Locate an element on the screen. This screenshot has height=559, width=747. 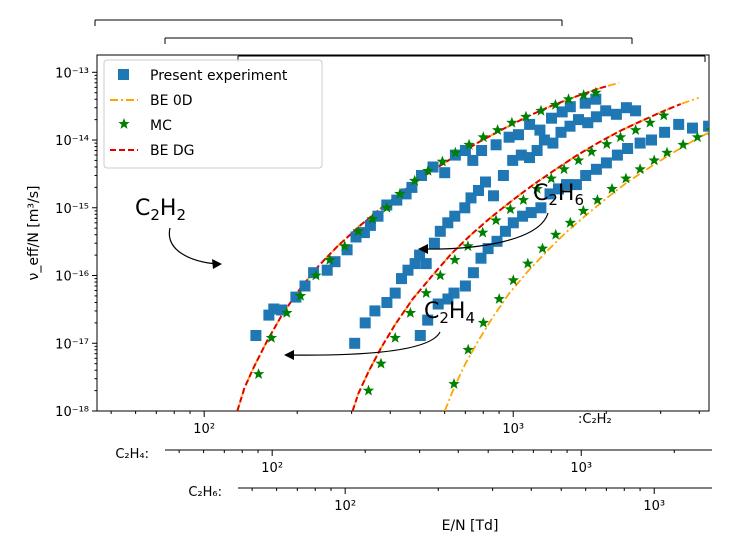
y-tick-label: 10⁻¹⁴ is located at coordinates (72, 141).